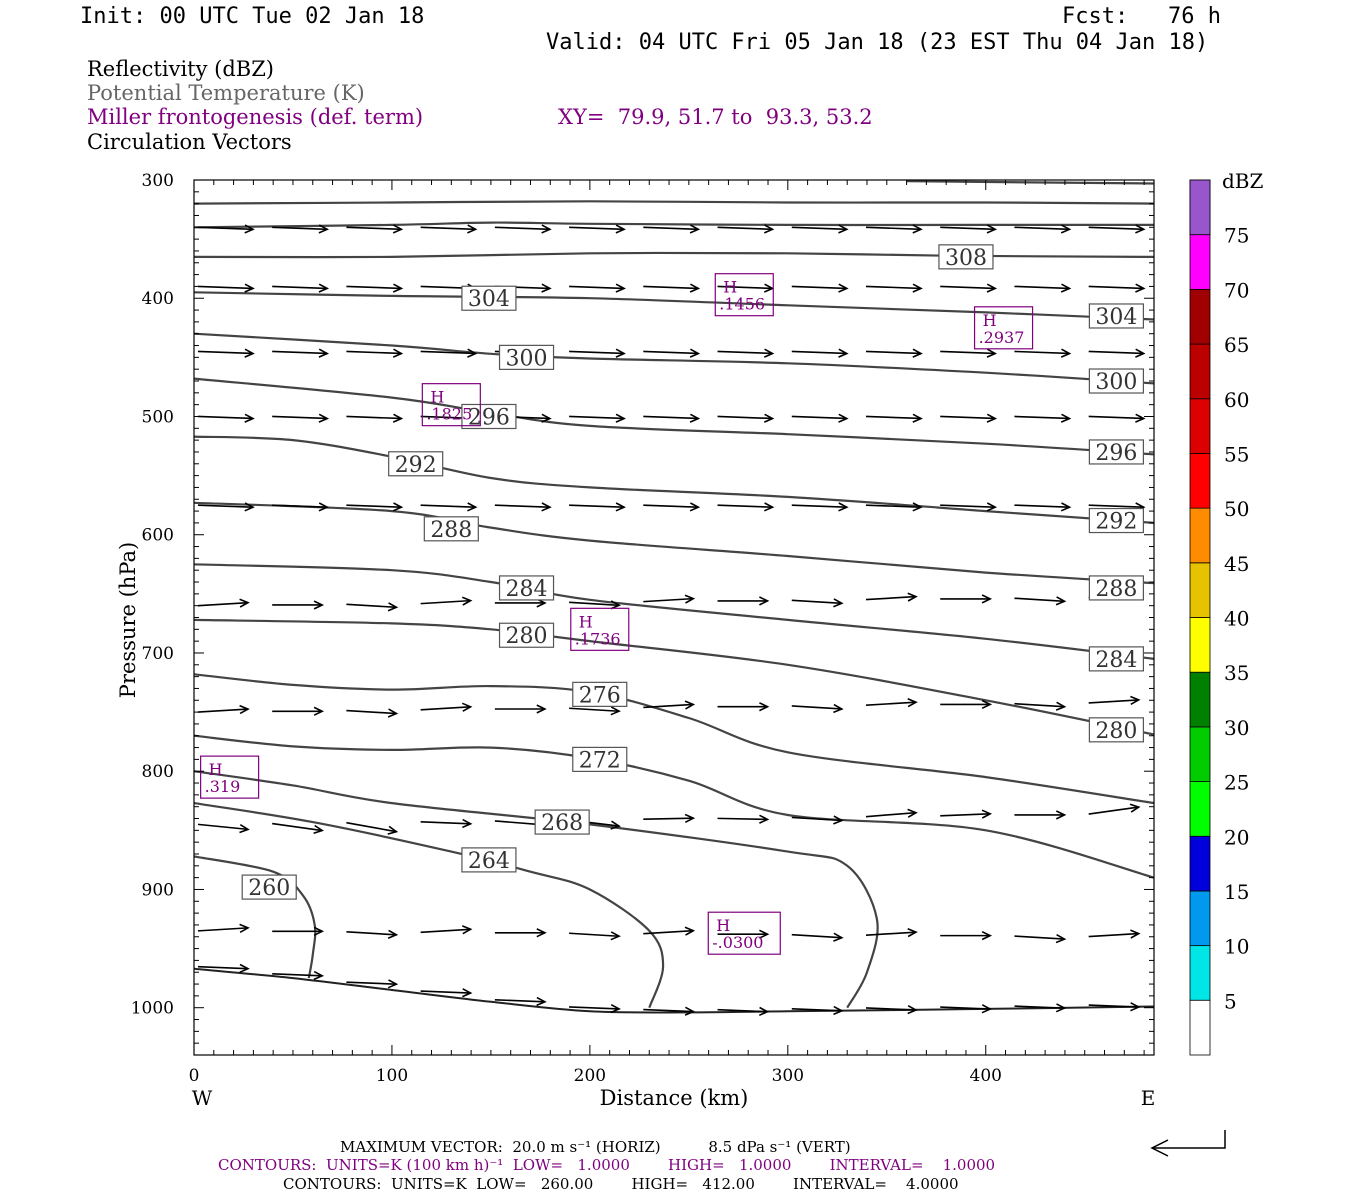 This screenshot has height=1200, width=1350. Describe the element at coordinates (1236, 783) in the screenshot. I see `colorbar-tick-label: 25` at that location.